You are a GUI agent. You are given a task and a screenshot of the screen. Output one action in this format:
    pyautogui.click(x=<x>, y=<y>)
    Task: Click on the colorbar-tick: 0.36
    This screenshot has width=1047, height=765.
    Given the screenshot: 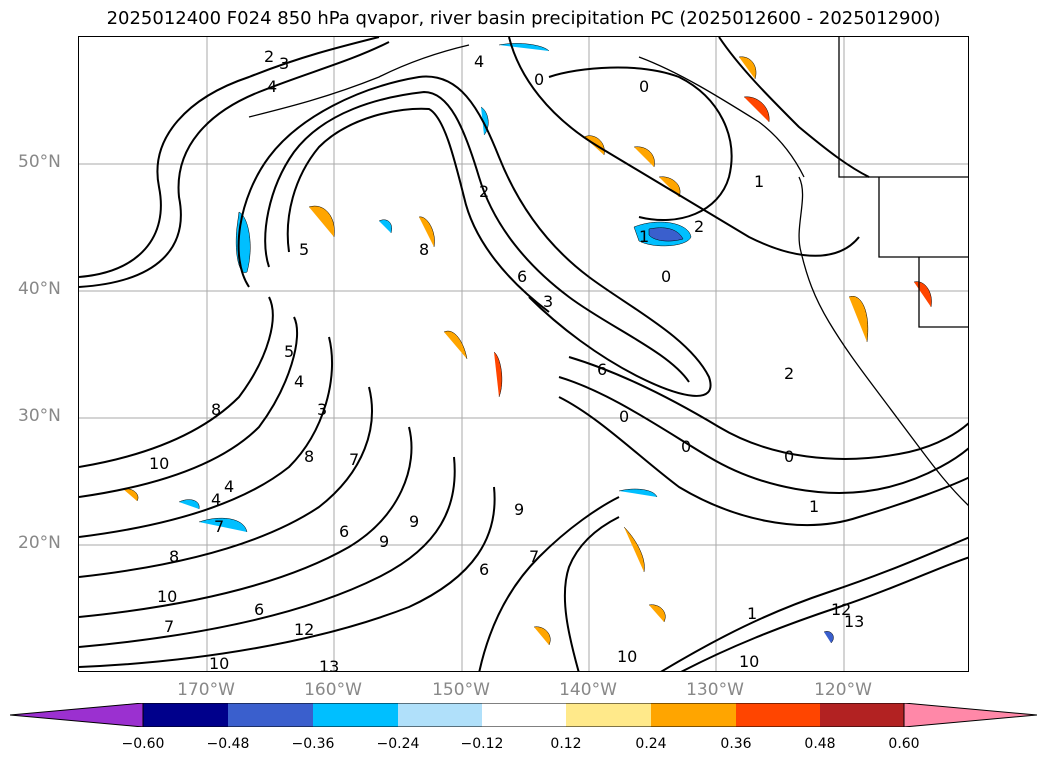 What is the action you would take?
    pyautogui.click(x=736, y=744)
    